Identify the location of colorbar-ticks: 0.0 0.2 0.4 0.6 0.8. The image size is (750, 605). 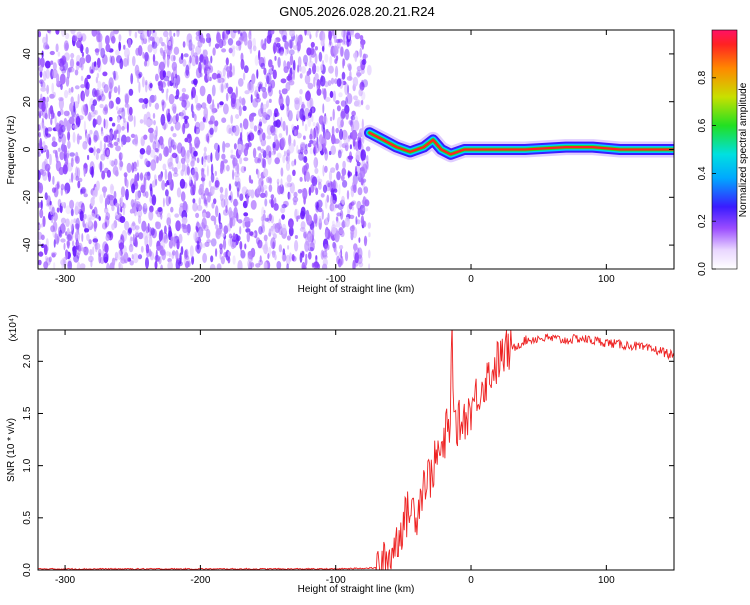
(706, 173).